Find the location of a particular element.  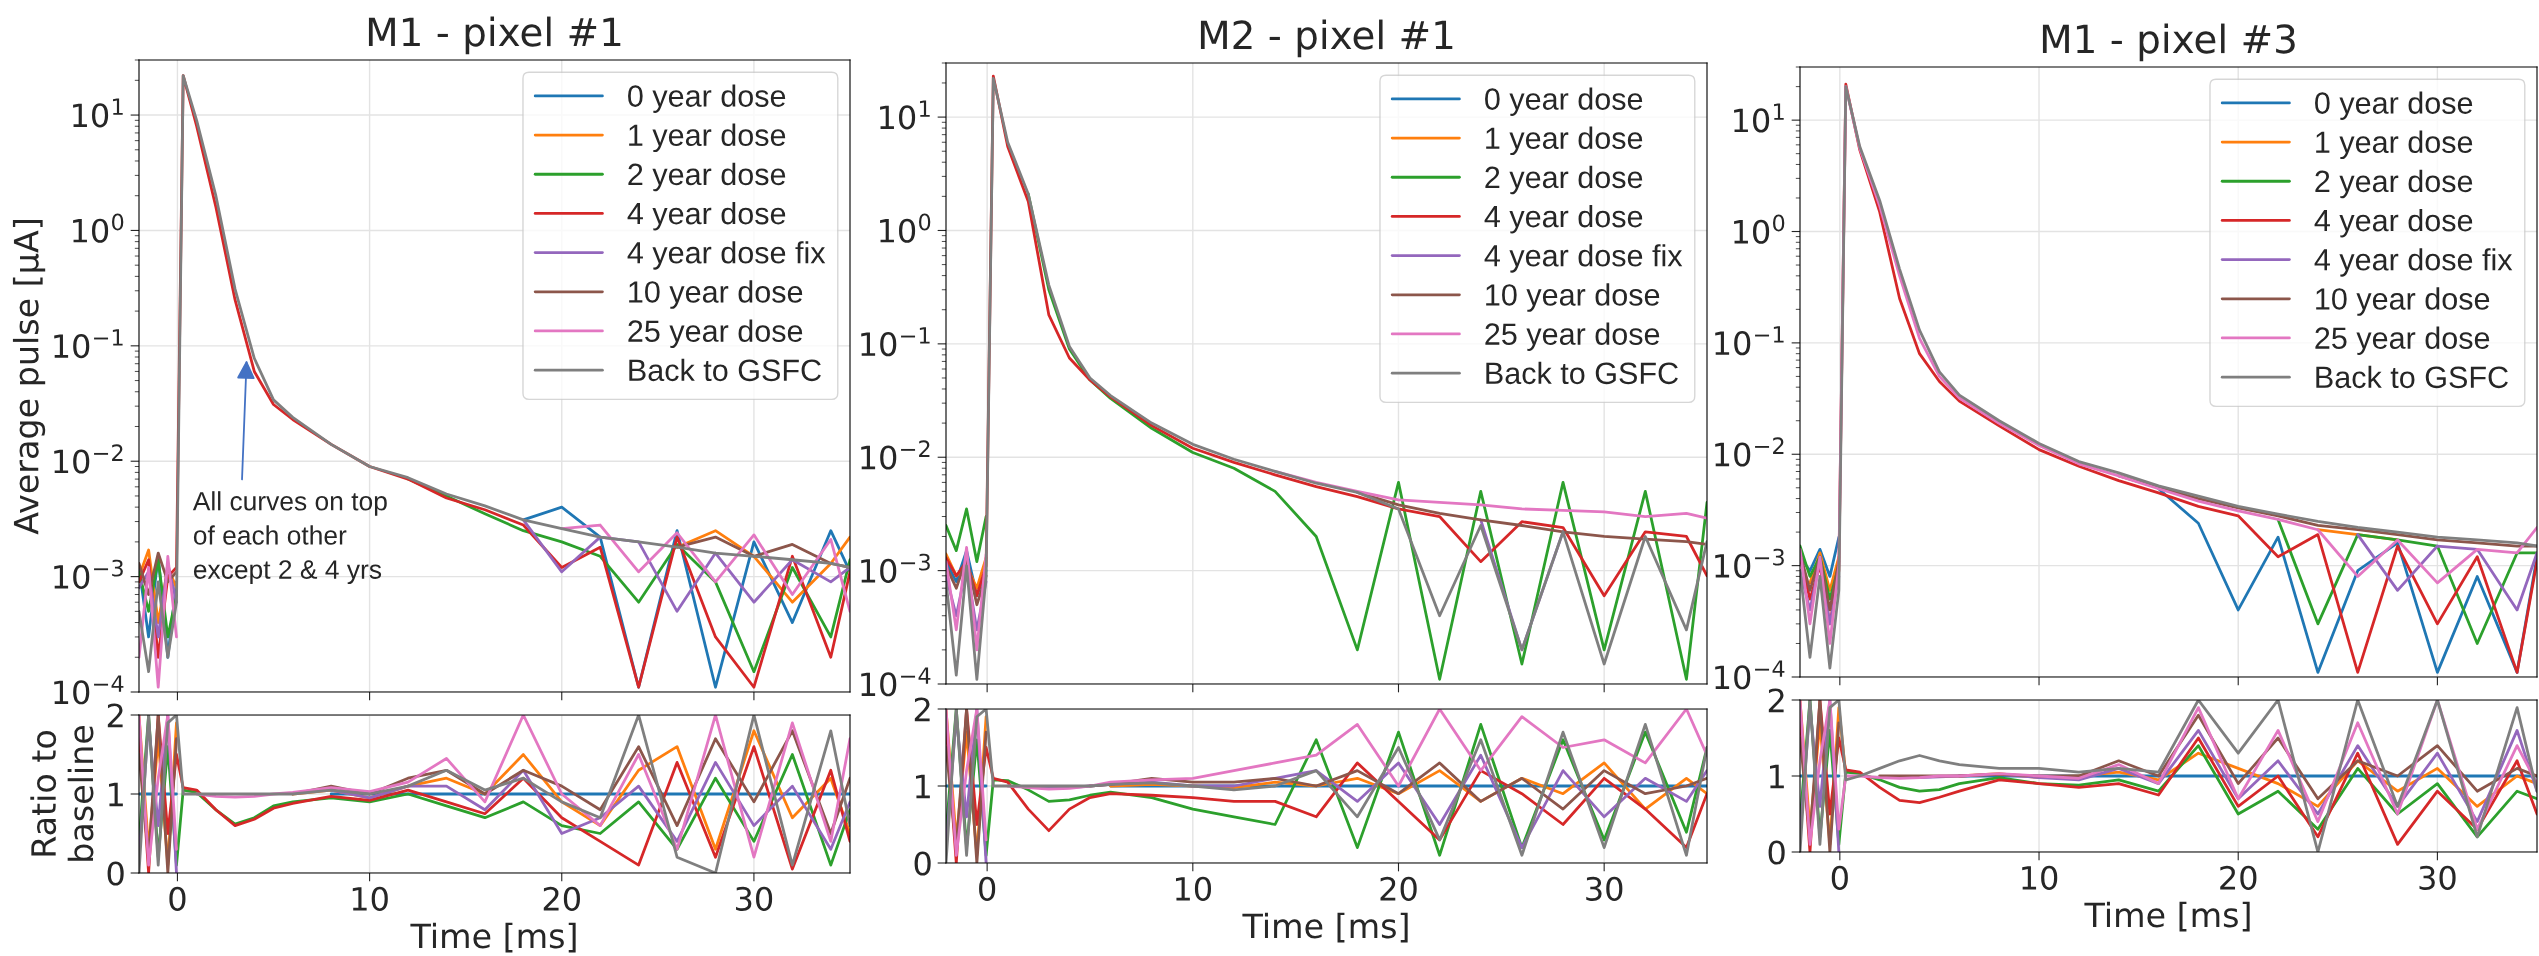

chart-title: M2 - pixel #1 is located at coordinates (1326, 38).